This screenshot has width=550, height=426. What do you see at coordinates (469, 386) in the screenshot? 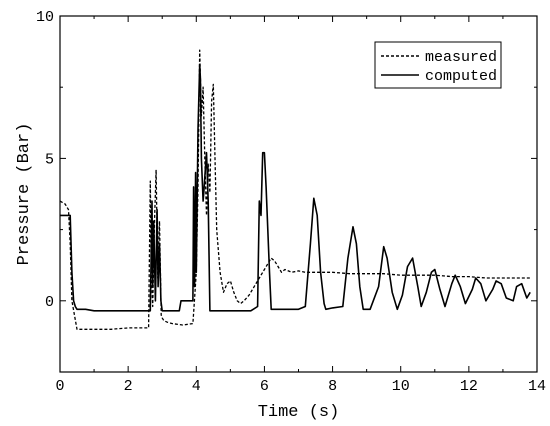
I see `x-tick-label: 12` at bounding box center [469, 386].